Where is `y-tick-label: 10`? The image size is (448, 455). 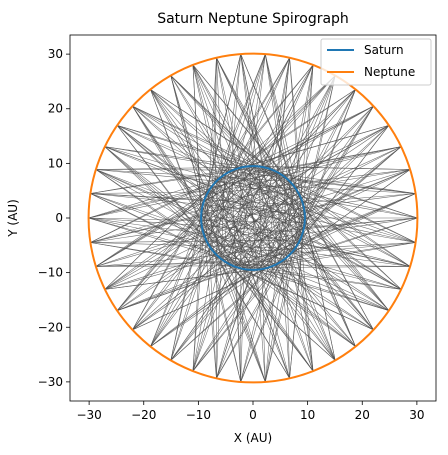
y-tick-label: 10 is located at coordinates (55, 163).